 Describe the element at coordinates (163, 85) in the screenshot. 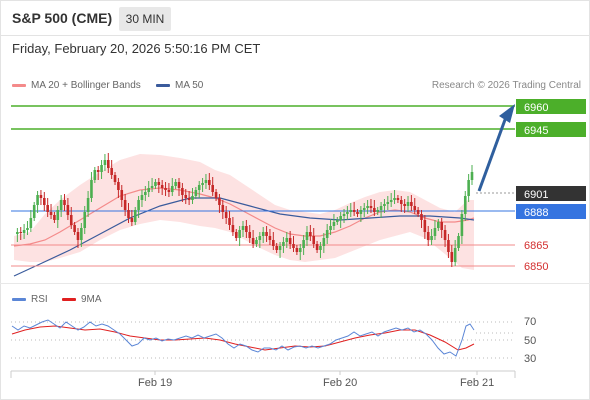

I see `ma50-swatch-icon` at that location.